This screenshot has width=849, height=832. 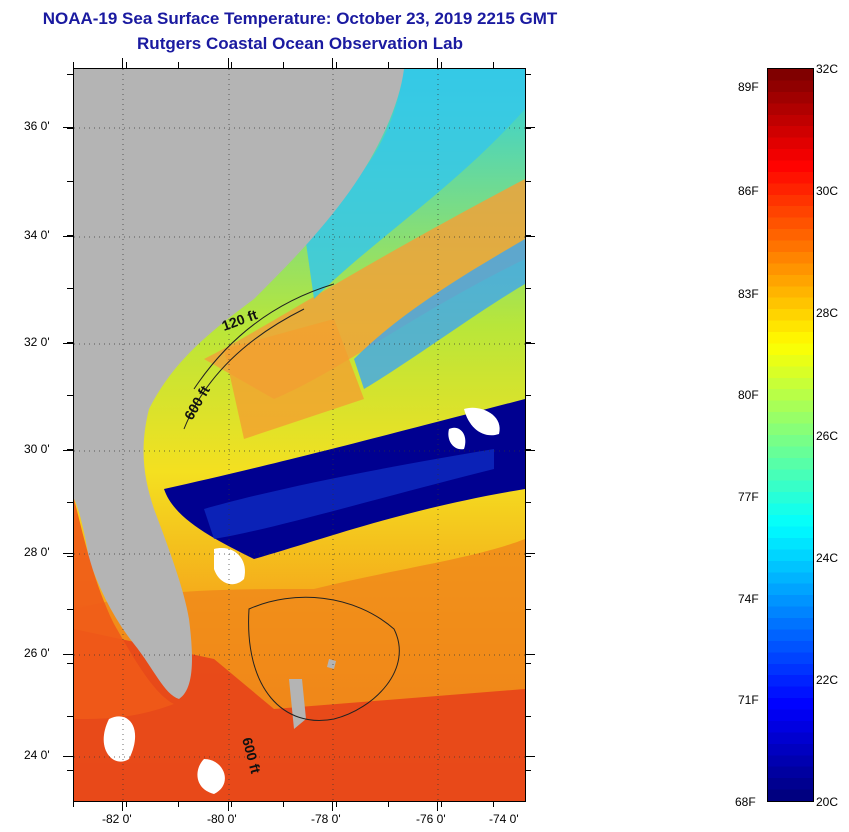 I want to click on lon-label: -82 0', so click(x=117, y=819).